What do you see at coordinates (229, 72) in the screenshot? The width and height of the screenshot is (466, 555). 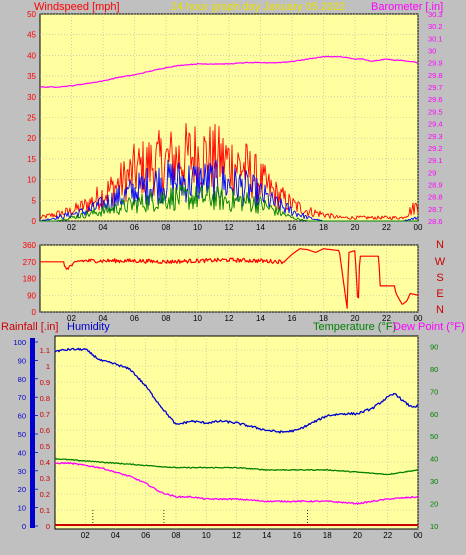 I see `barometer-trace` at bounding box center [229, 72].